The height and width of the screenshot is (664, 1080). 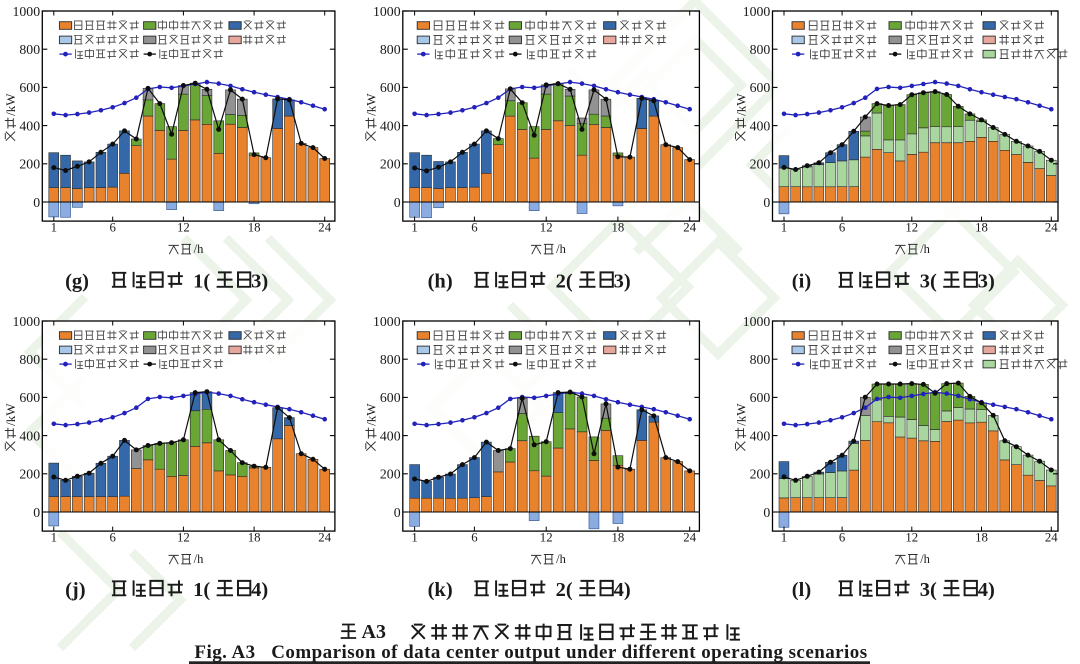 What do you see at coordinates (440, 590) in the screenshot?
I see `svg-text: (k)` at bounding box center [440, 590].